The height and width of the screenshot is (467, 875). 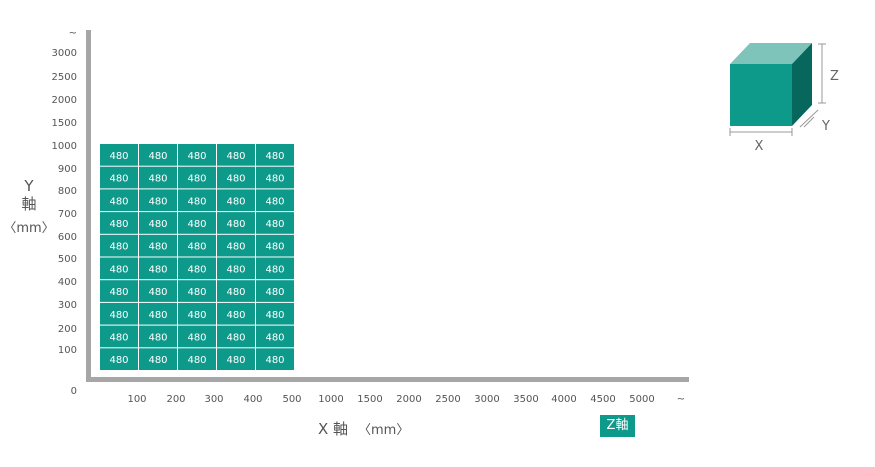 What do you see at coordinates (291, 399) in the screenshot?
I see `x-tick-label: 500` at bounding box center [291, 399].